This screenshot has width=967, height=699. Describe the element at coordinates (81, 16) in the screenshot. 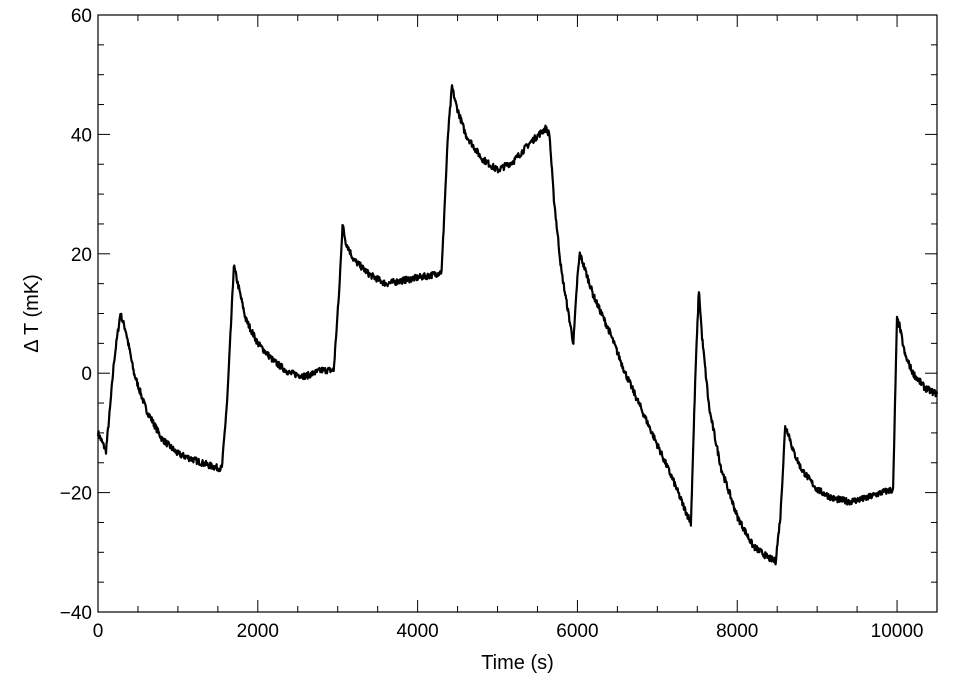

I see `y-tick-label: 60` at that location.